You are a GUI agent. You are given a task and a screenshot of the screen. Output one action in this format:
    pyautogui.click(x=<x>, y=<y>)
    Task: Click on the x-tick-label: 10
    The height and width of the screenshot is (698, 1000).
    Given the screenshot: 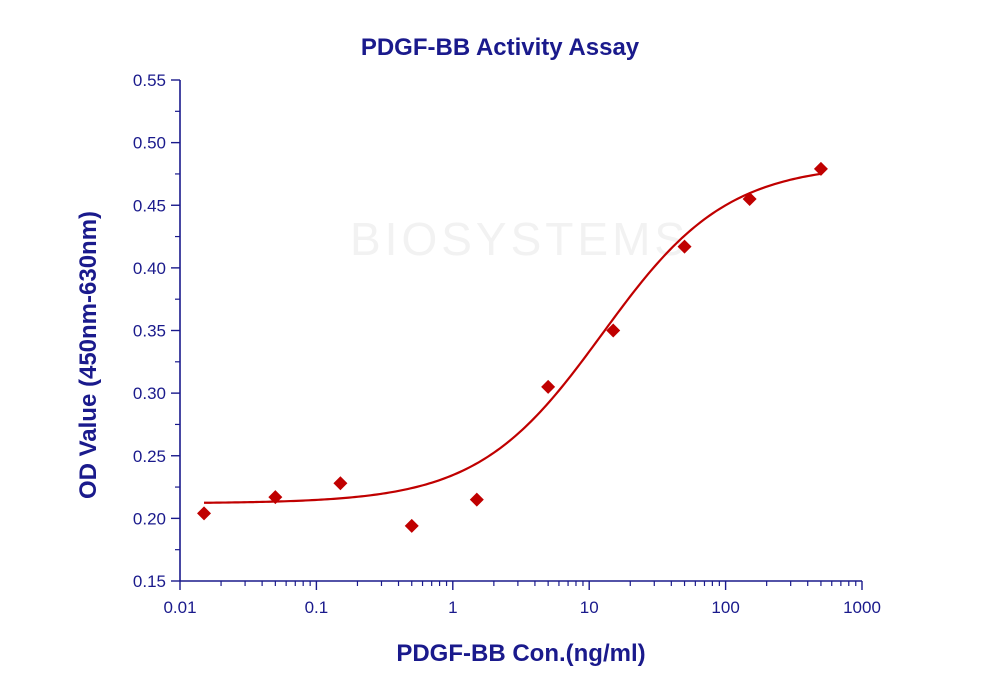 What is the action you would take?
    pyautogui.click(x=589, y=607)
    